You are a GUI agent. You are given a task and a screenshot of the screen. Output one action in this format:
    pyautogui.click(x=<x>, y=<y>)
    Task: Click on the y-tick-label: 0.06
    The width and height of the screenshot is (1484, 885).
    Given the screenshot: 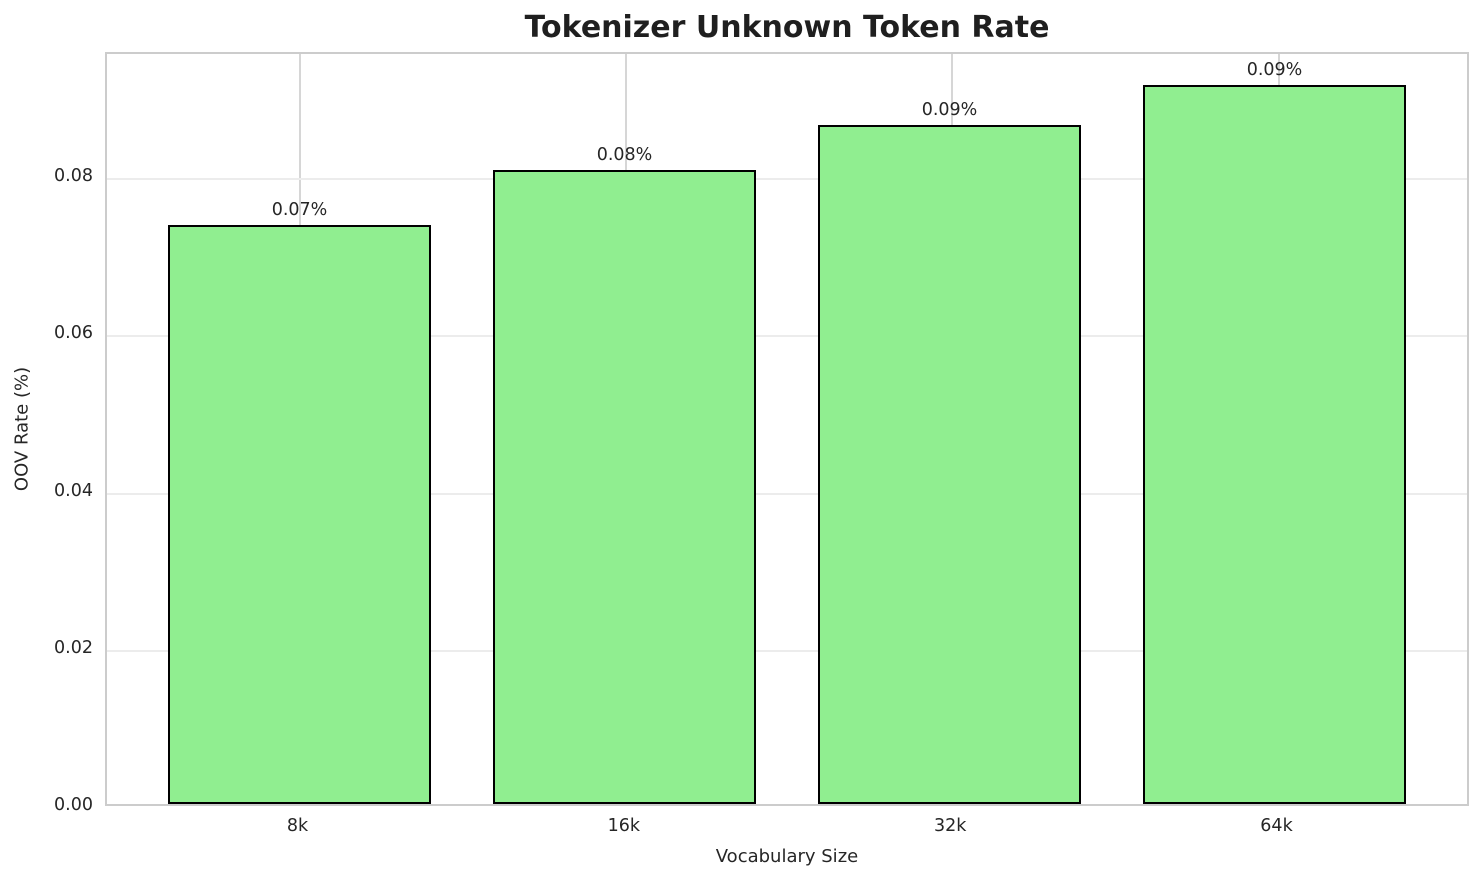 What is the action you would take?
    pyautogui.click(x=73, y=333)
    